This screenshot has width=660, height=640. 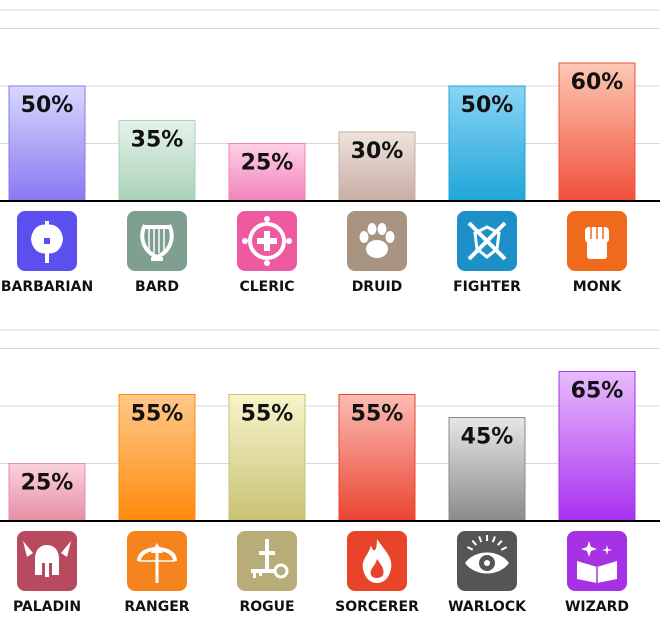 I want to click on category-label: WIZARD, so click(x=597, y=607).